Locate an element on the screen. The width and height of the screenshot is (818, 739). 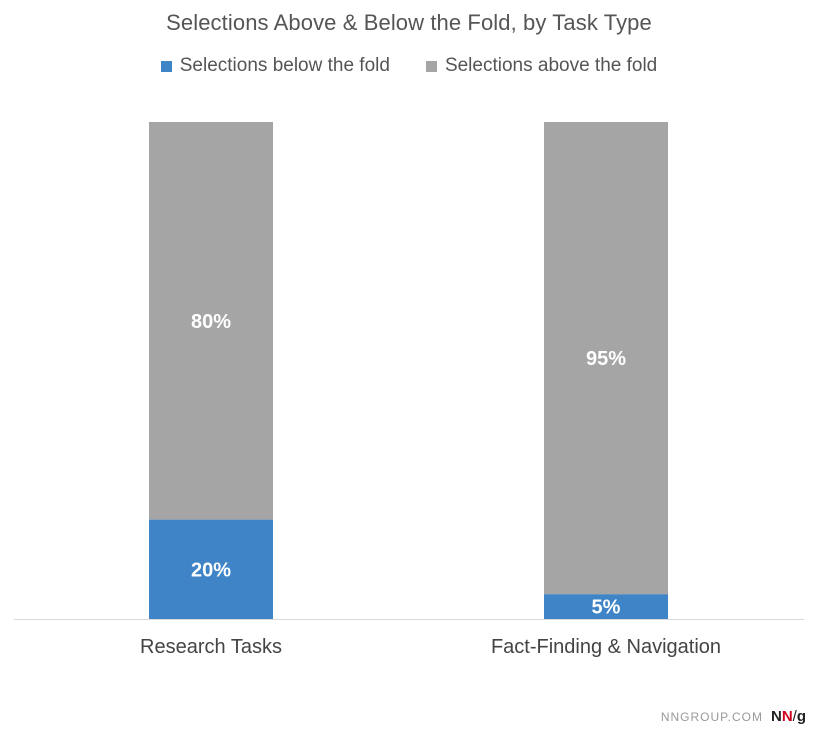
legend-item-above: Selections above the fold is located at coordinates (541, 66).